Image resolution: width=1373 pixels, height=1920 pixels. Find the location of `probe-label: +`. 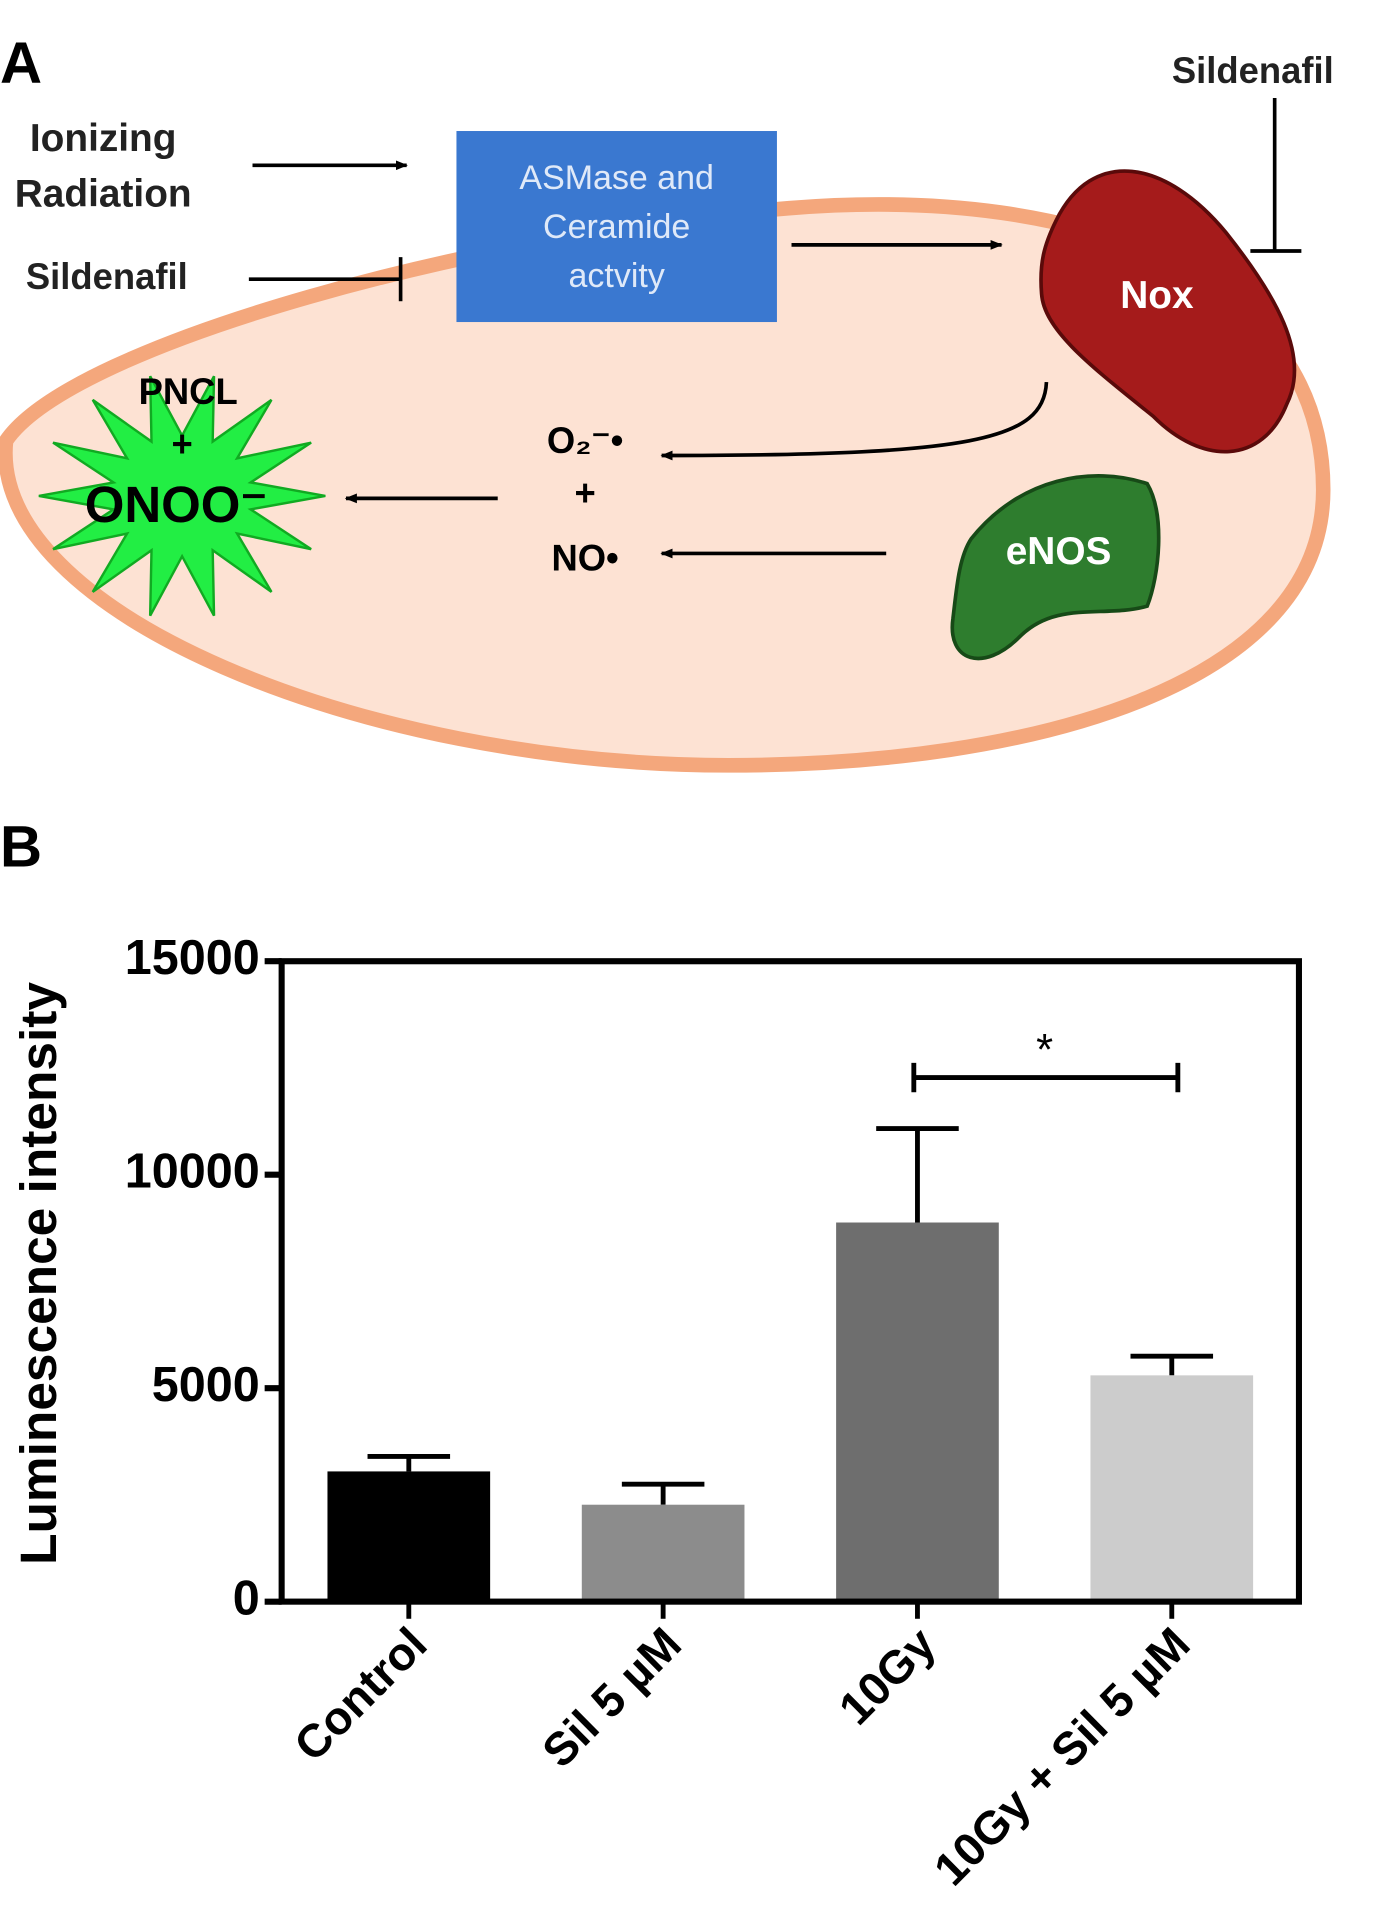

probe-label: + is located at coordinates (181, 443).